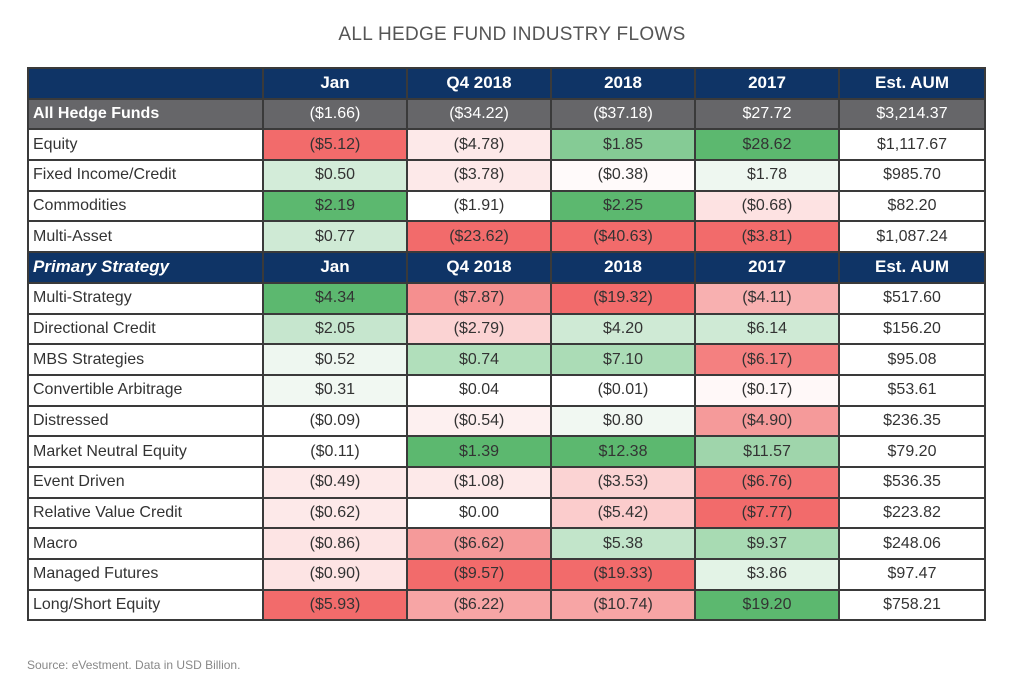 This screenshot has height=682, width=1024. What do you see at coordinates (134, 665) in the screenshot?
I see `source-note: Source: eVestment. Data in USD Billion.` at bounding box center [134, 665].